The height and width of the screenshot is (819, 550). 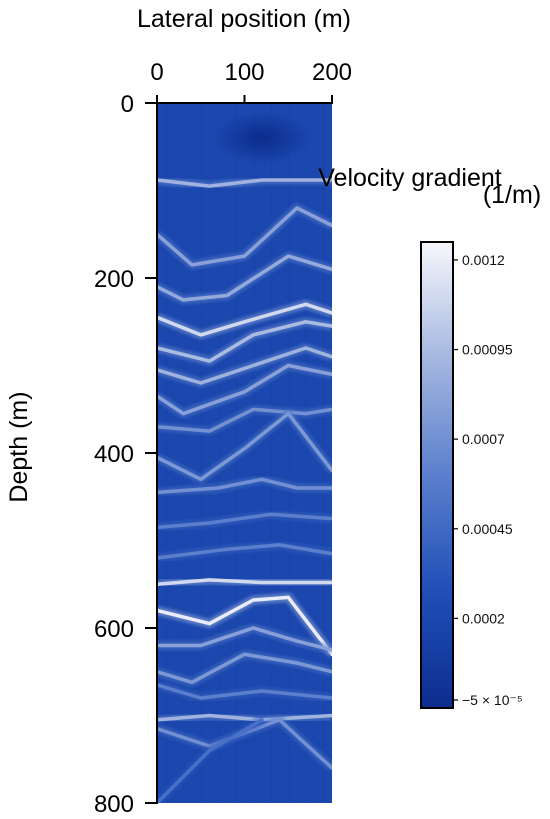 What do you see at coordinates (483, 260) in the screenshot?
I see `colorbar-tick-label: 0.0012` at bounding box center [483, 260].